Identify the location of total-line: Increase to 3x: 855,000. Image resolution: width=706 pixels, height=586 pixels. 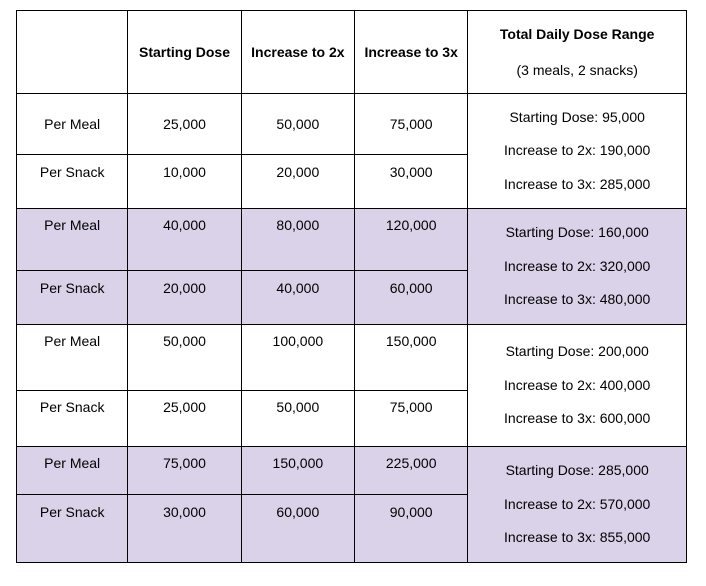
(577, 537).